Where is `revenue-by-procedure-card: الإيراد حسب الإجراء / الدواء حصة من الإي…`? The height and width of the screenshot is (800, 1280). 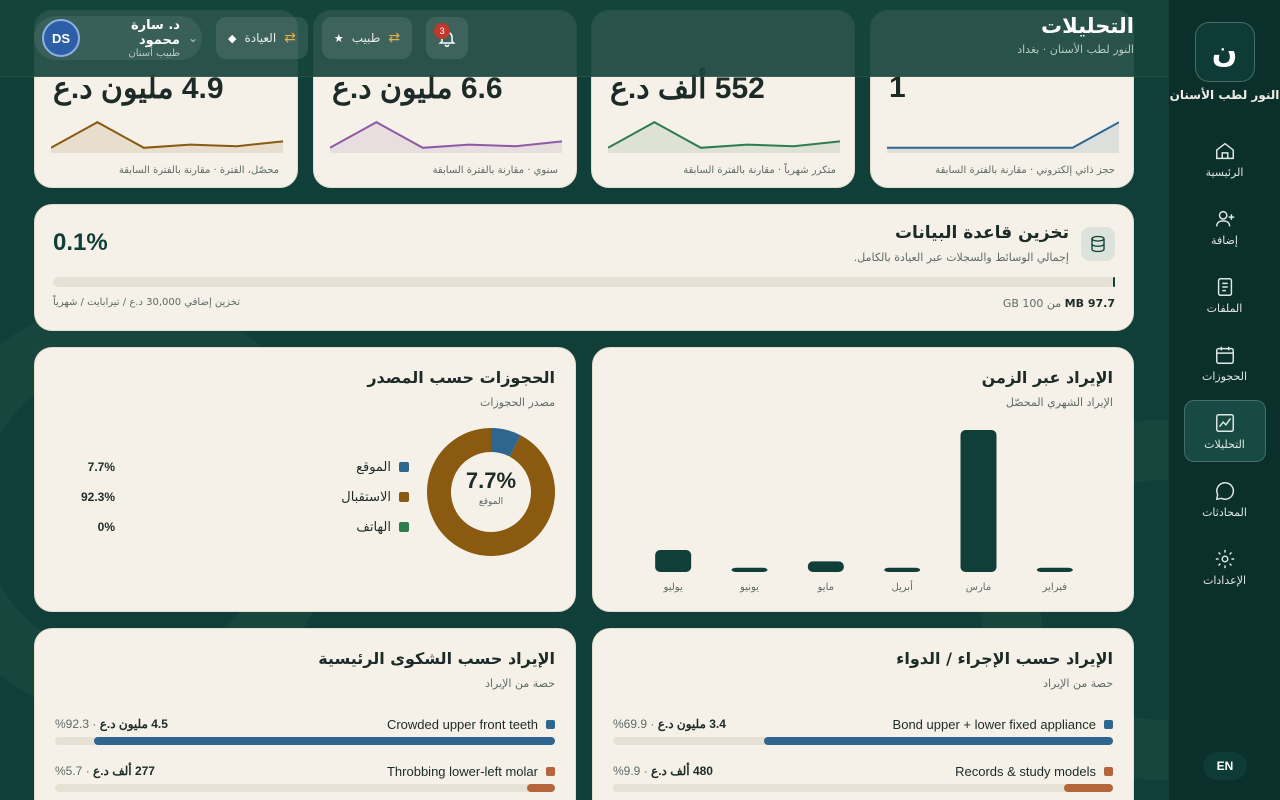 revenue-by-procedure-card: الإيراد حسب الإجراء / الدواء حصة من الإي… is located at coordinates (863, 714).